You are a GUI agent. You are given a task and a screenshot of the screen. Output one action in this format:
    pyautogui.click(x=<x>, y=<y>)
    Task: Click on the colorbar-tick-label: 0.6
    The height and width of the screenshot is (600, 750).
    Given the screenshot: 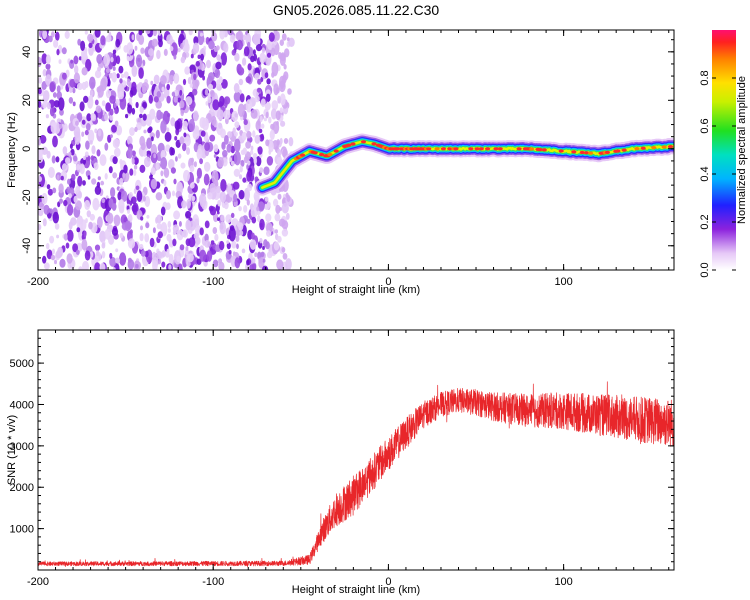 What is the action you would take?
    pyautogui.click(x=705, y=125)
    